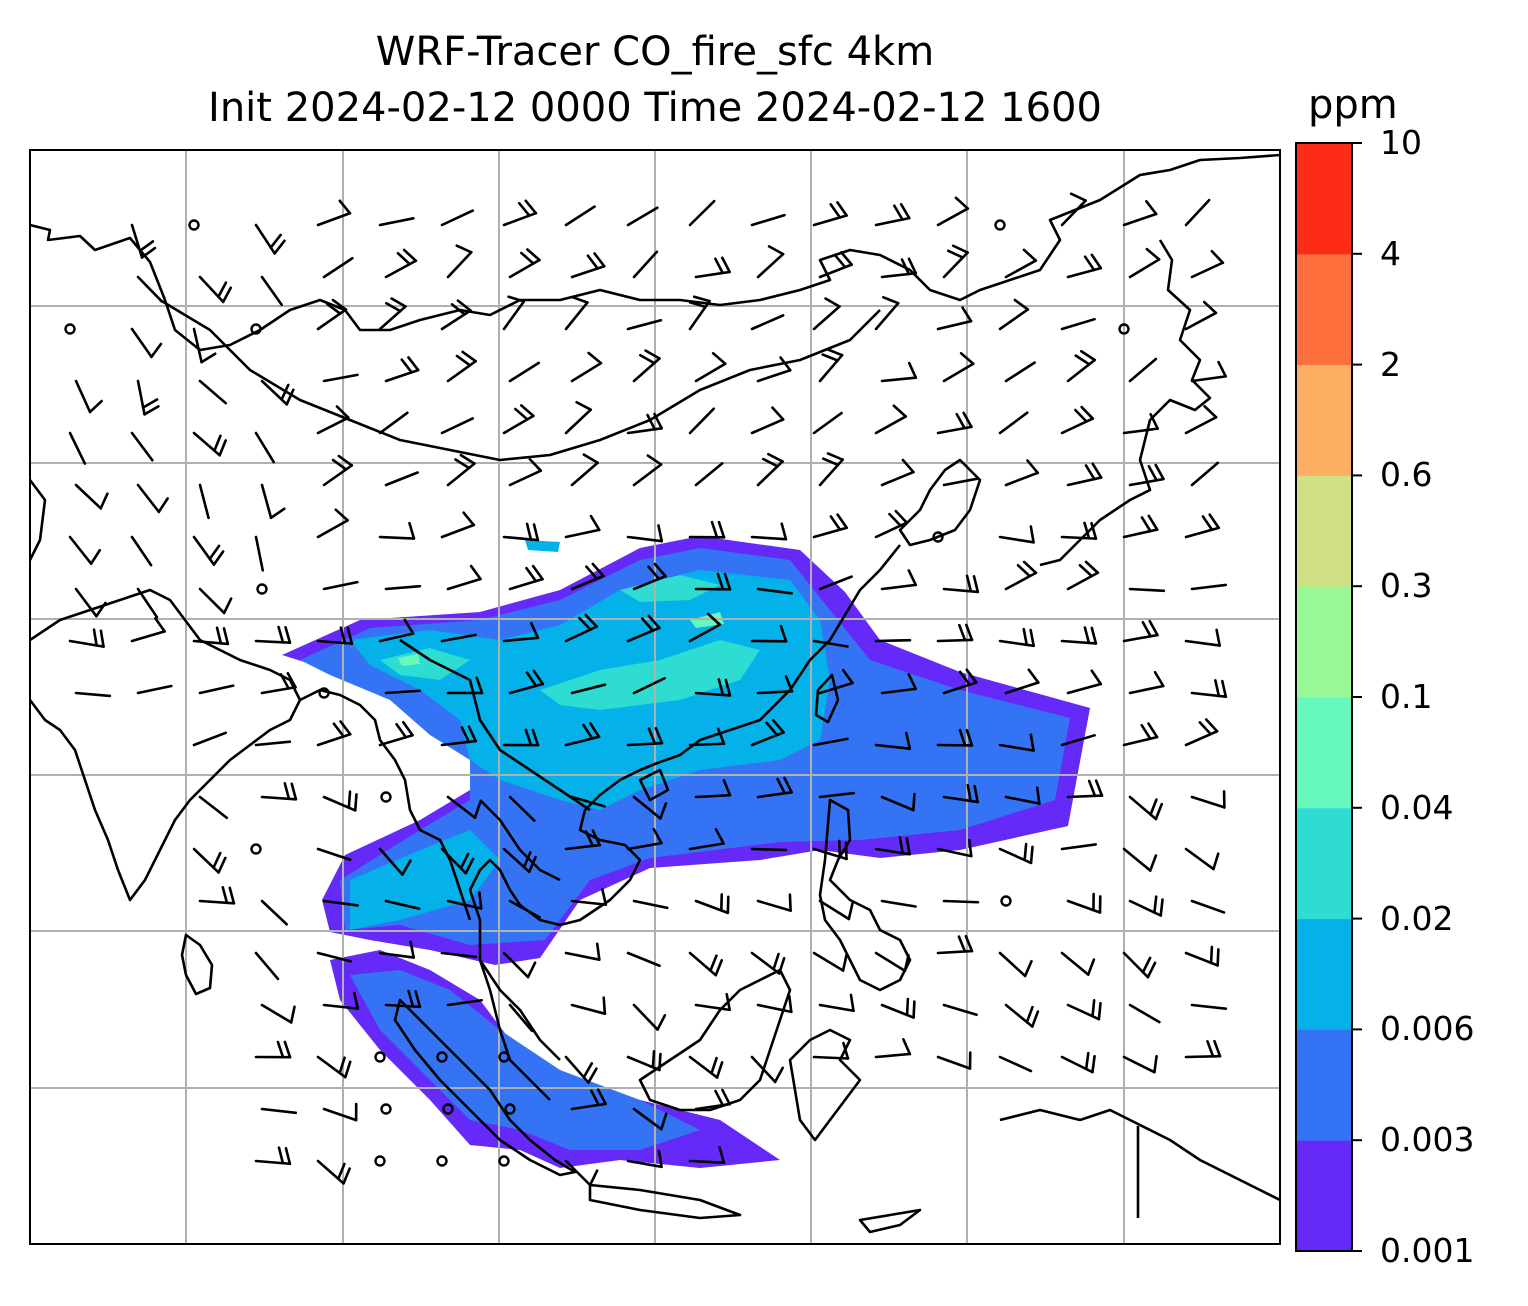 This screenshot has height=1306, width=1528. Describe the element at coordinates (1406, 696) in the screenshot. I see `colorbar-tick-label: 0.1` at that location.